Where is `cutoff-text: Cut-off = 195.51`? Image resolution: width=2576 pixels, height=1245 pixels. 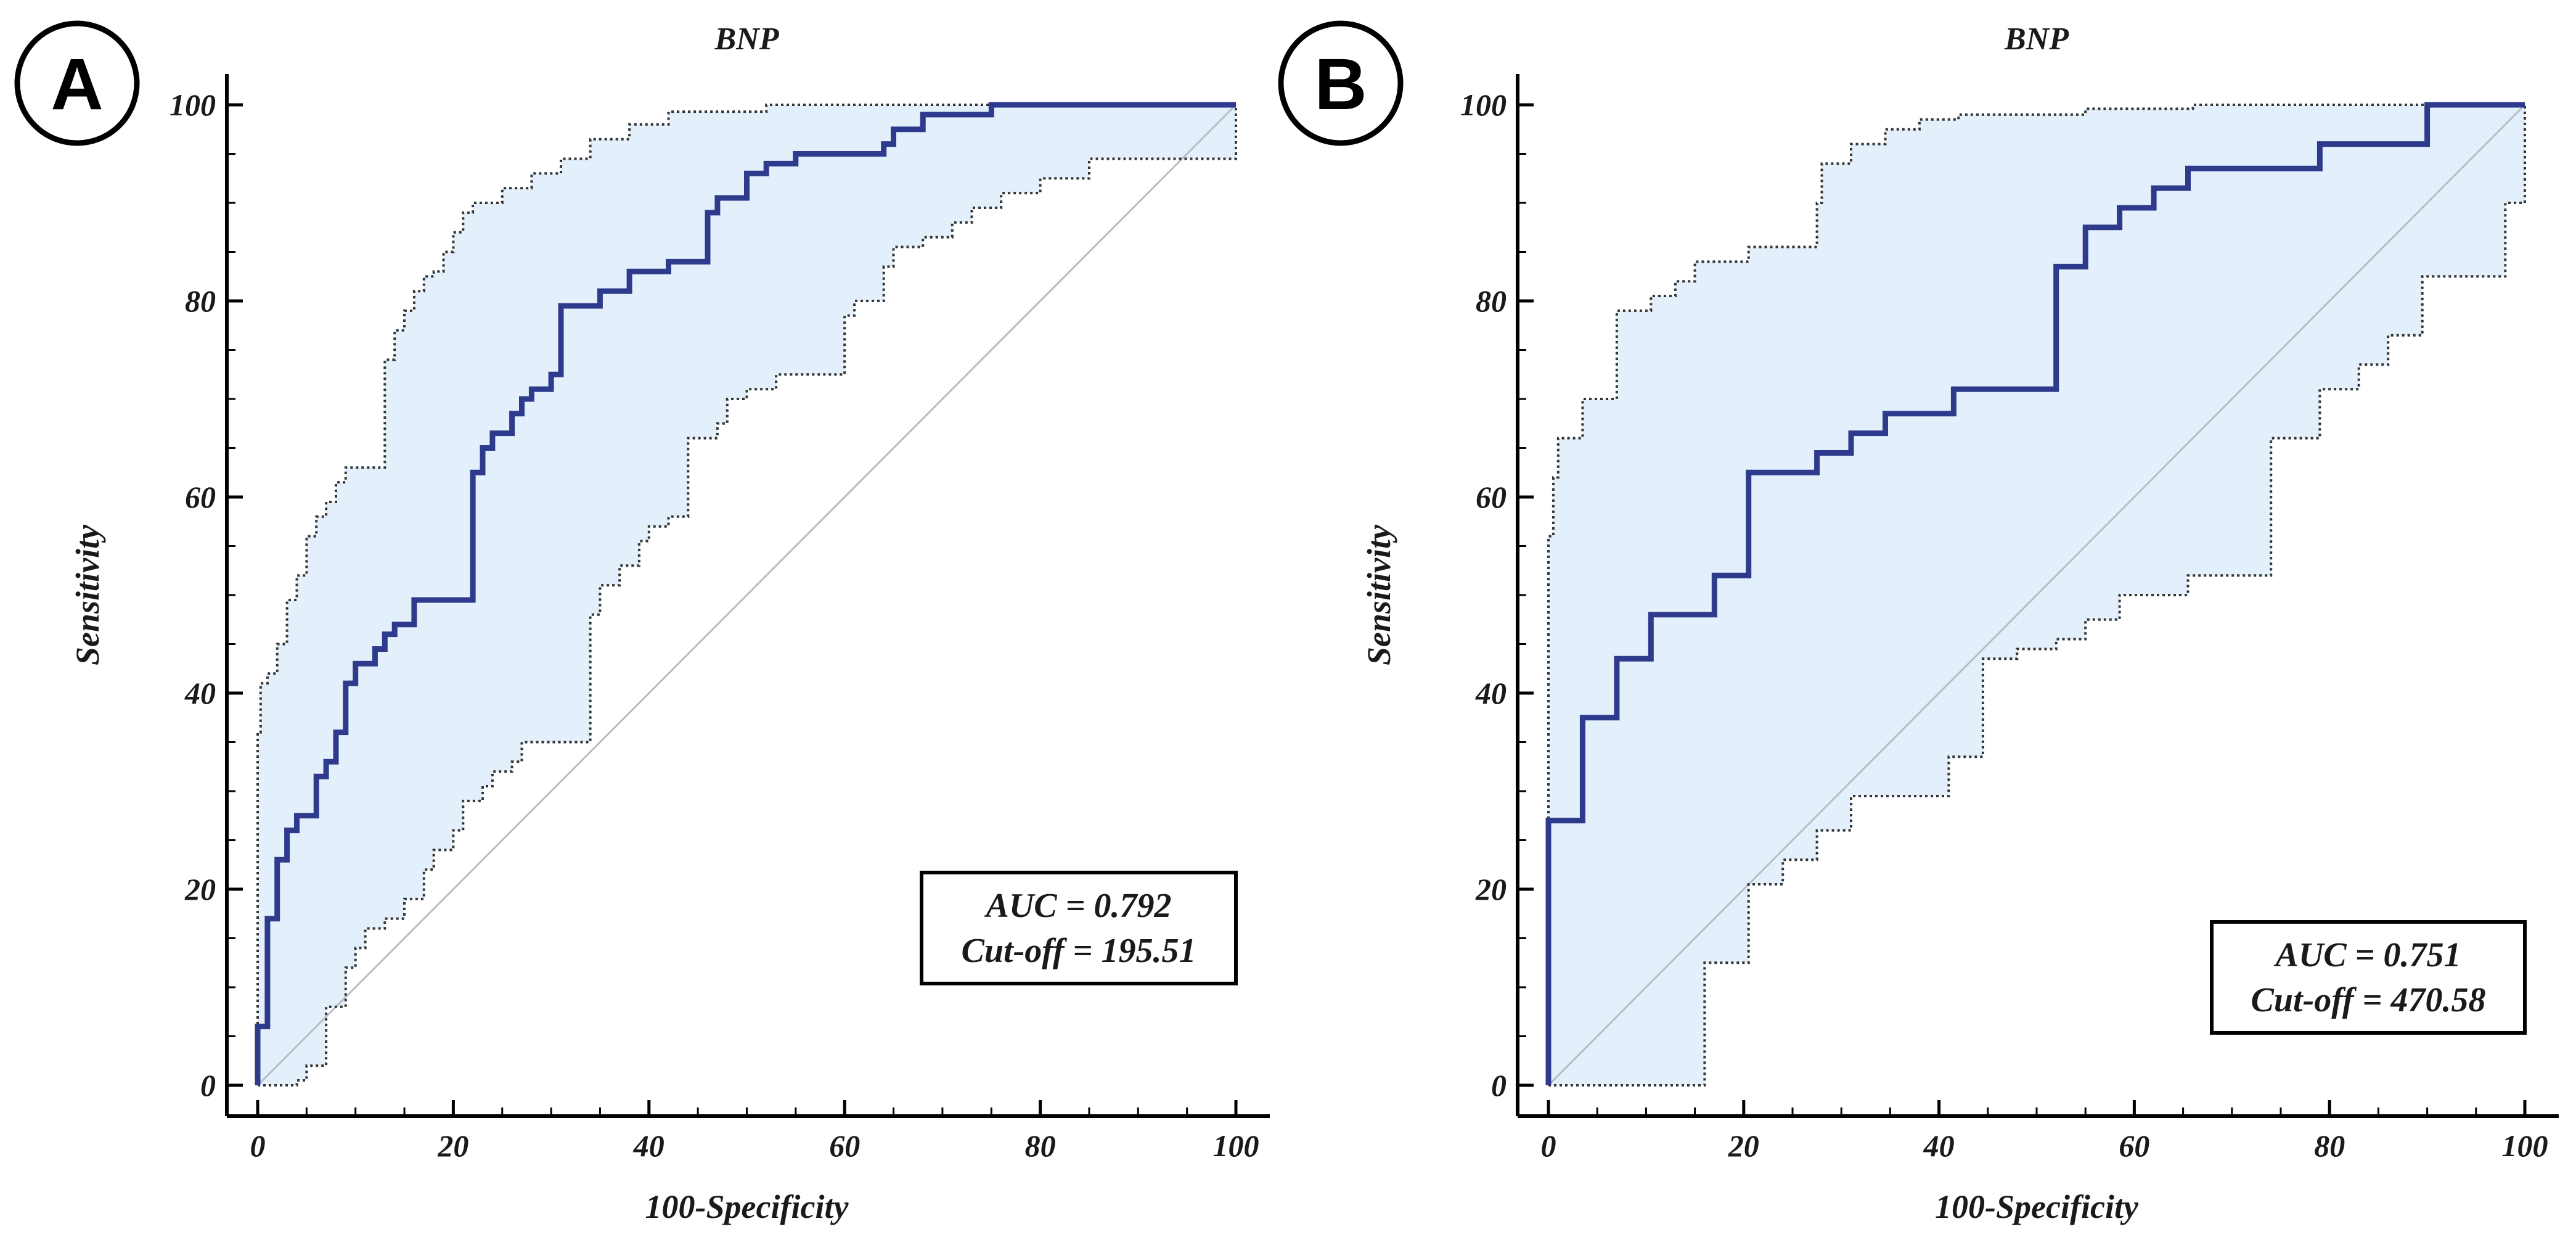 cutoff-text: Cut-off = 195.51 is located at coordinates (1079, 951).